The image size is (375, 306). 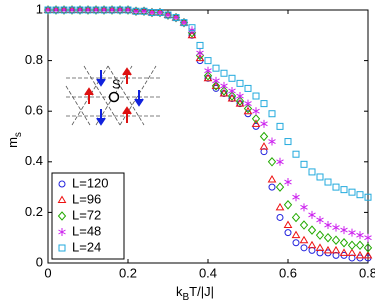 I want to click on legend-label: L=96, so click(x=86, y=198).